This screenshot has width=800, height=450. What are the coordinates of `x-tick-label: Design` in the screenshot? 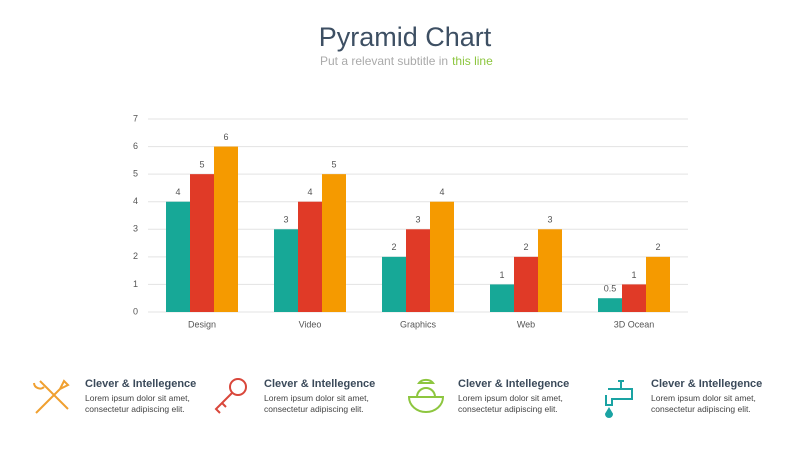 It's located at (202, 324).